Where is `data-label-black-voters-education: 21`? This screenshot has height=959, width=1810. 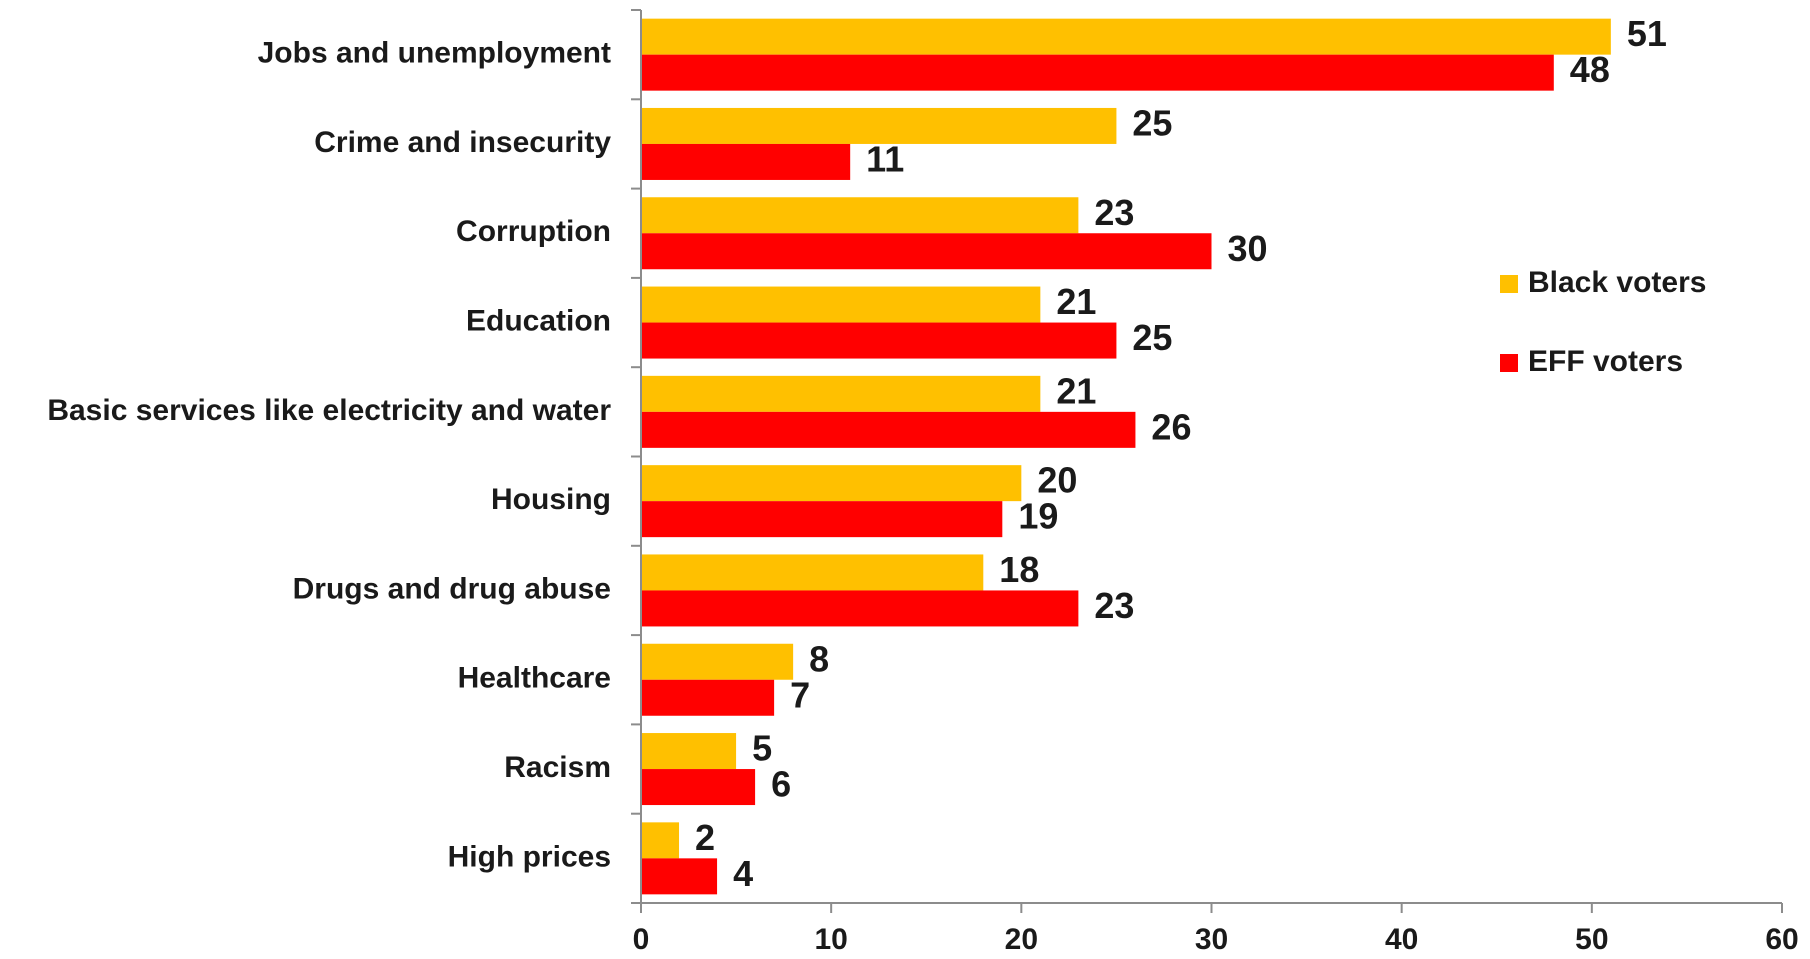
data-label-black-voters-education: 21 is located at coordinates (1076, 301).